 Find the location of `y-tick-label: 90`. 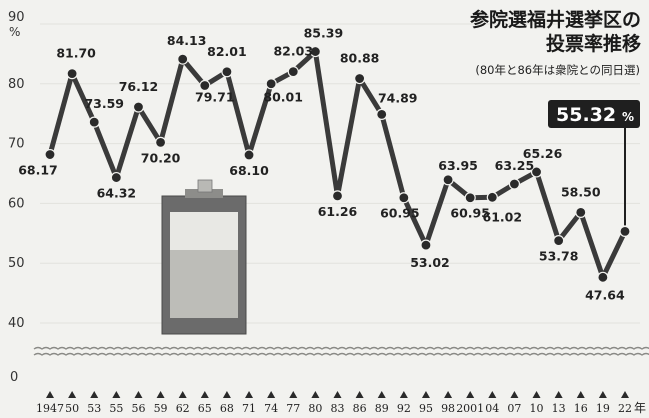

y-tick-label: 90 is located at coordinates (16, 17).